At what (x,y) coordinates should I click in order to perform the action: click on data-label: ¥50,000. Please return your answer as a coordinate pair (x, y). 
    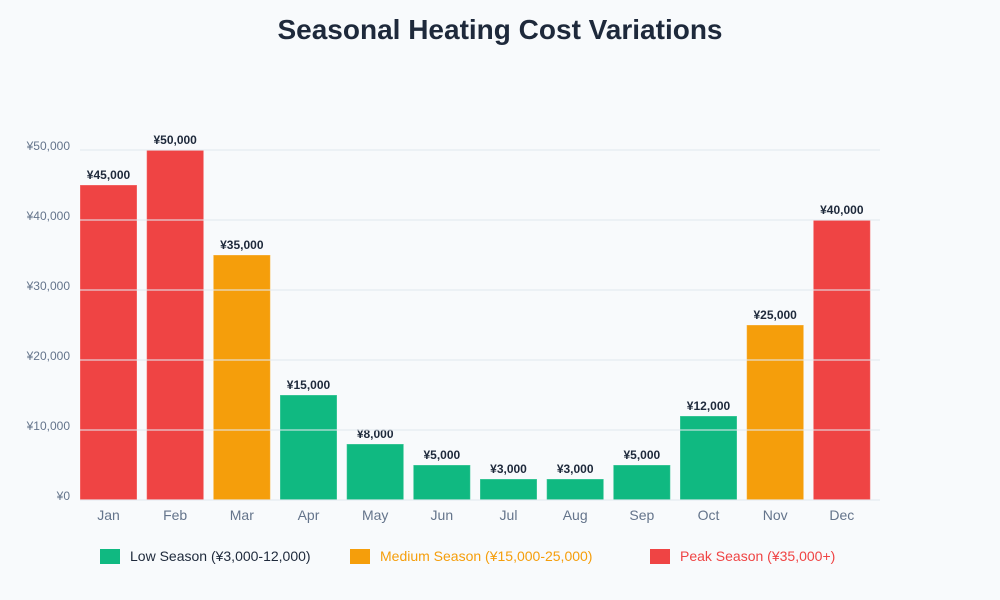
    Looking at the image, I should click on (175, 140).